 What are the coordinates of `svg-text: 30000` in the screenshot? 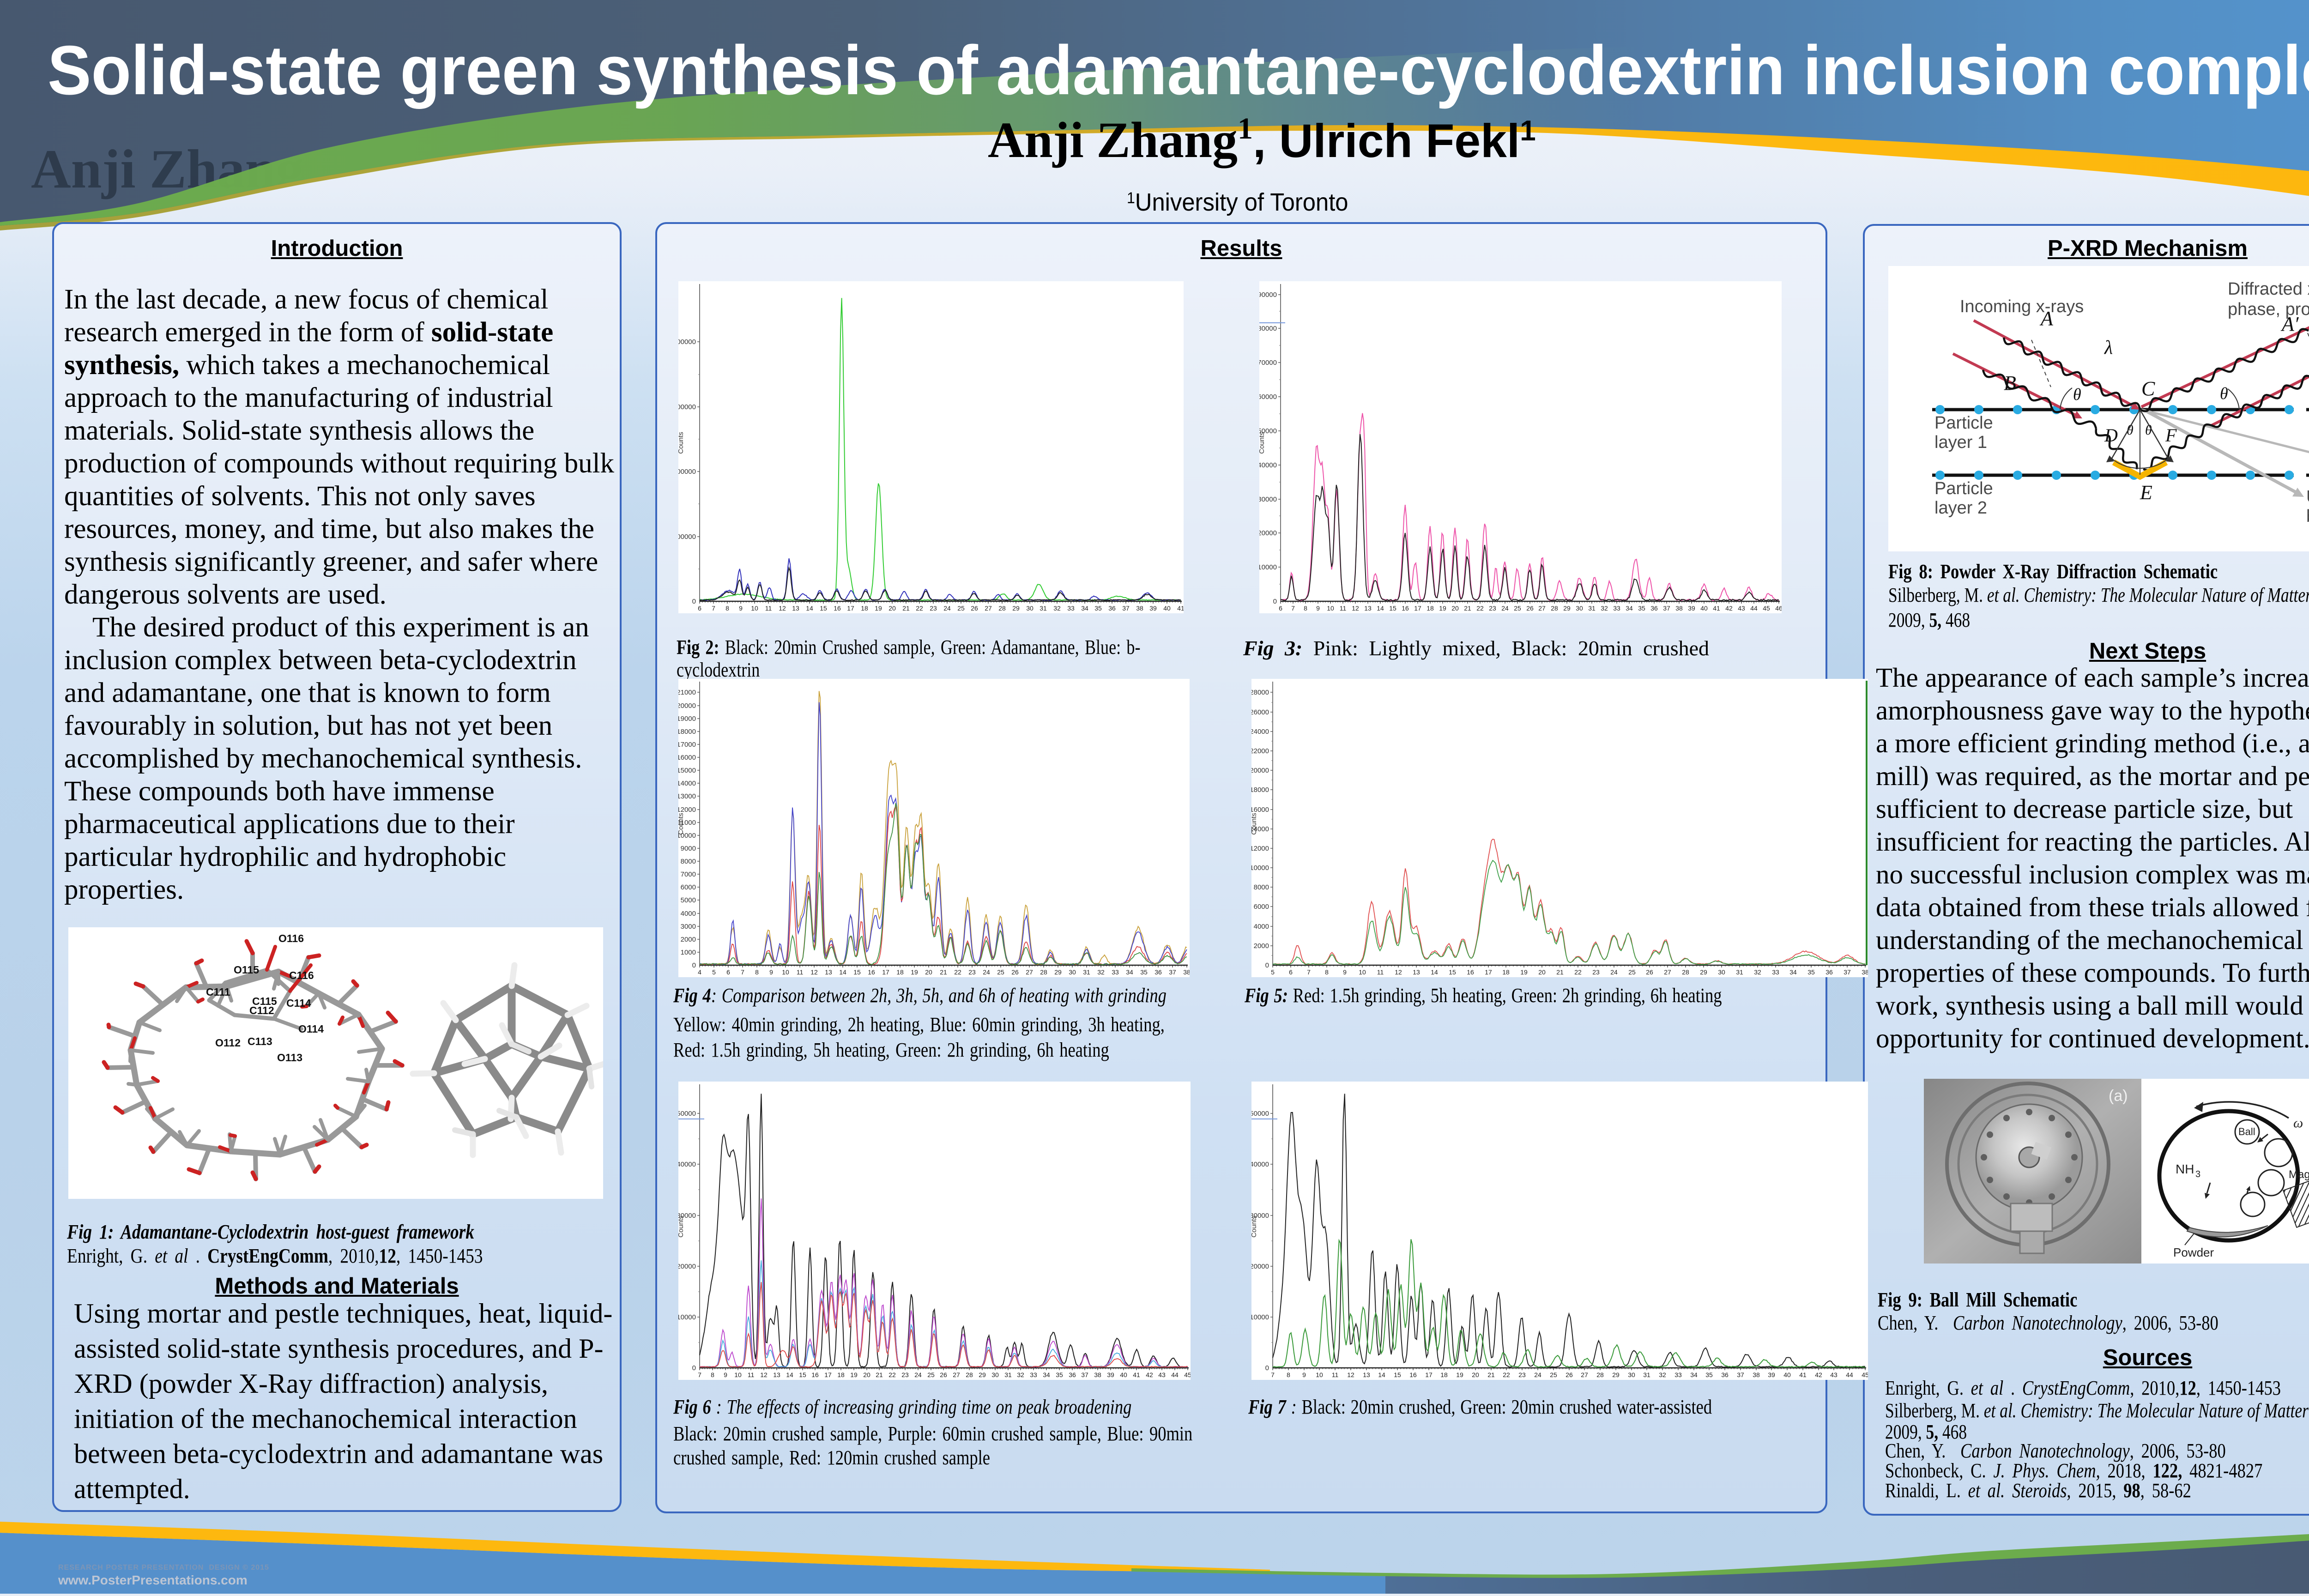 It's located at (1260, 1216).